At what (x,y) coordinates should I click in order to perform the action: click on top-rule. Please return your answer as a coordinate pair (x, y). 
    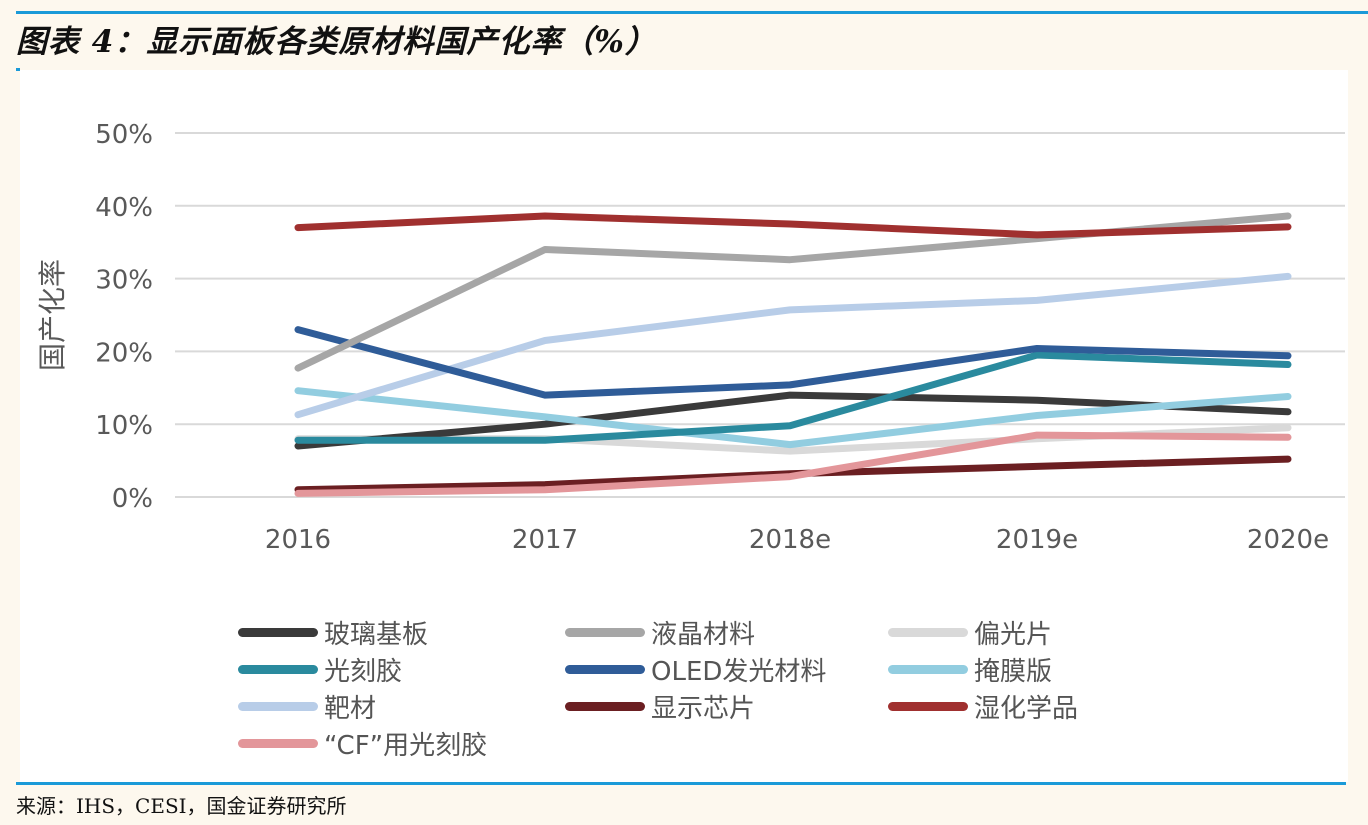
    Looking at the image, I should click on (692, 12).